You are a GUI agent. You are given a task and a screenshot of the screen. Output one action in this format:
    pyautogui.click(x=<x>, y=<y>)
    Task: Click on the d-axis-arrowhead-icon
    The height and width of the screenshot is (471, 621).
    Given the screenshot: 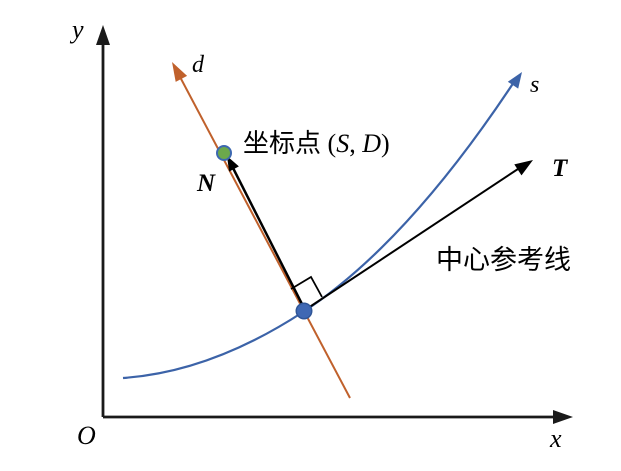 What is the action you would take?
    pyautogui.click(x=180, y=72)
    